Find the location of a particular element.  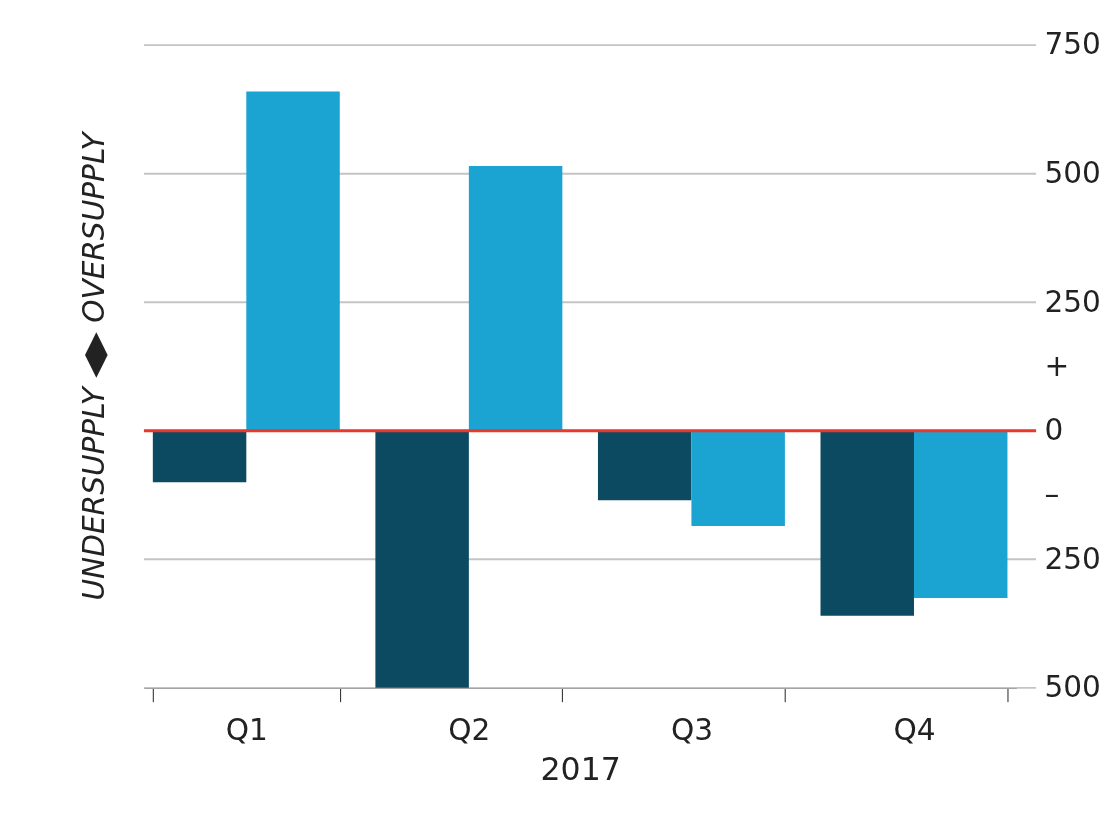

x-tick-label: Q1 is located at coordinates (246, 729).